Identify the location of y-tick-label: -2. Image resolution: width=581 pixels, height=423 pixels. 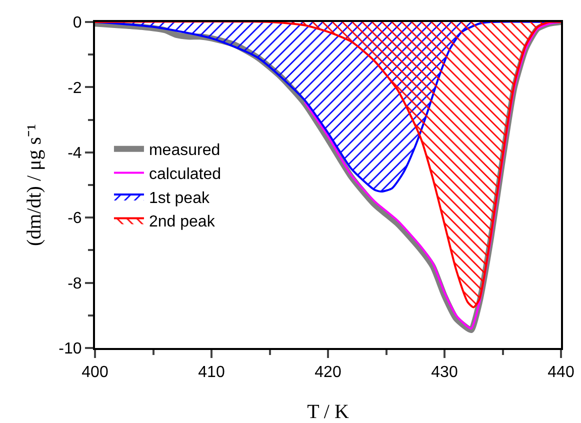
(75, 88).